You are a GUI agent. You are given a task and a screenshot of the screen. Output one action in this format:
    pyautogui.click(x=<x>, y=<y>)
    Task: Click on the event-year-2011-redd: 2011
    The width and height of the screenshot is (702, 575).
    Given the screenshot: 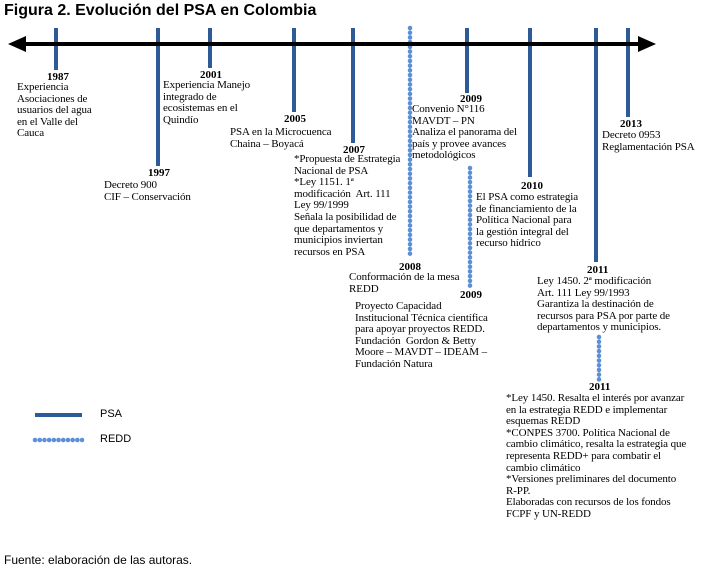 What is the action you would take?
    pyautogui.click(x=600, y=387)
    